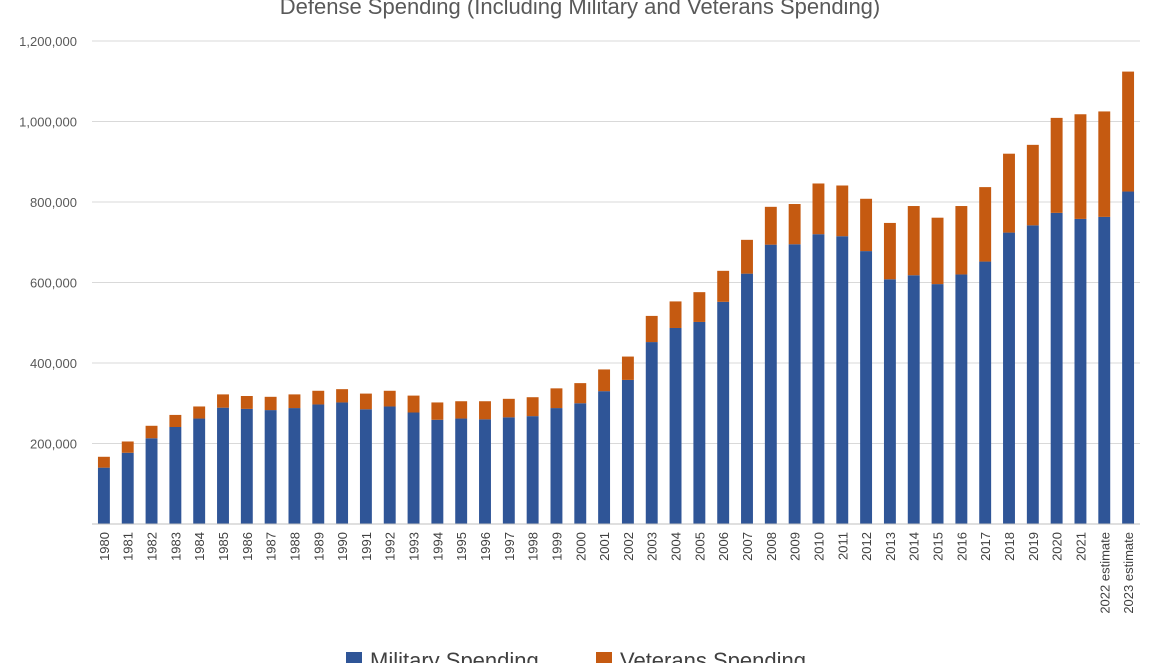 The width and height of the screenshot is (1160, 668). I want to click on x-tick-label: 2013, so click(890, 546).